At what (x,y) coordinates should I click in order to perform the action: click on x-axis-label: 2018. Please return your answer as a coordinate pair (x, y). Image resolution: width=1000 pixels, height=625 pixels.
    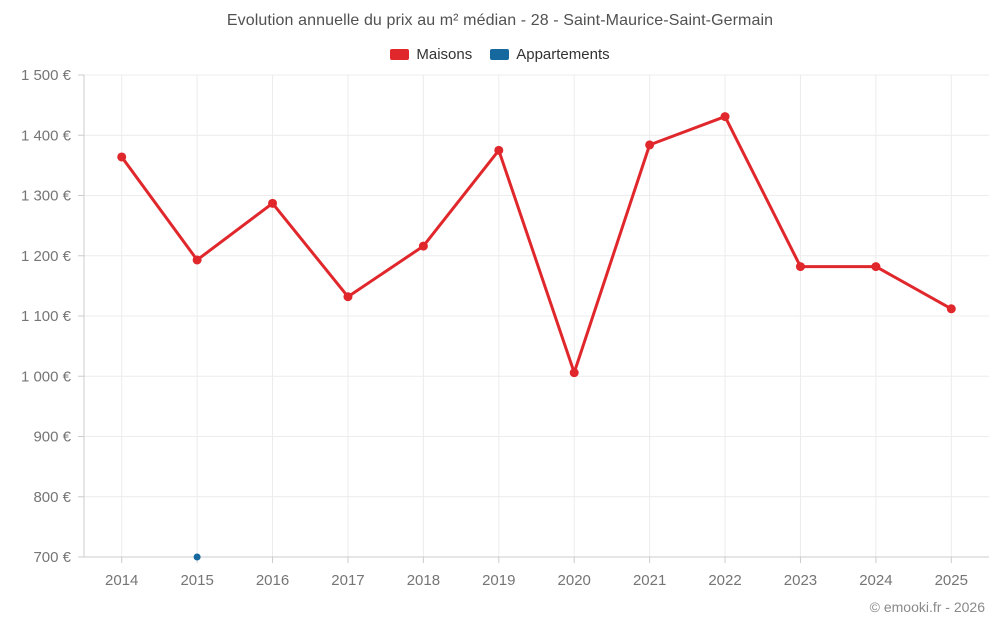
    Looking at the image, I should click on (423, 580).